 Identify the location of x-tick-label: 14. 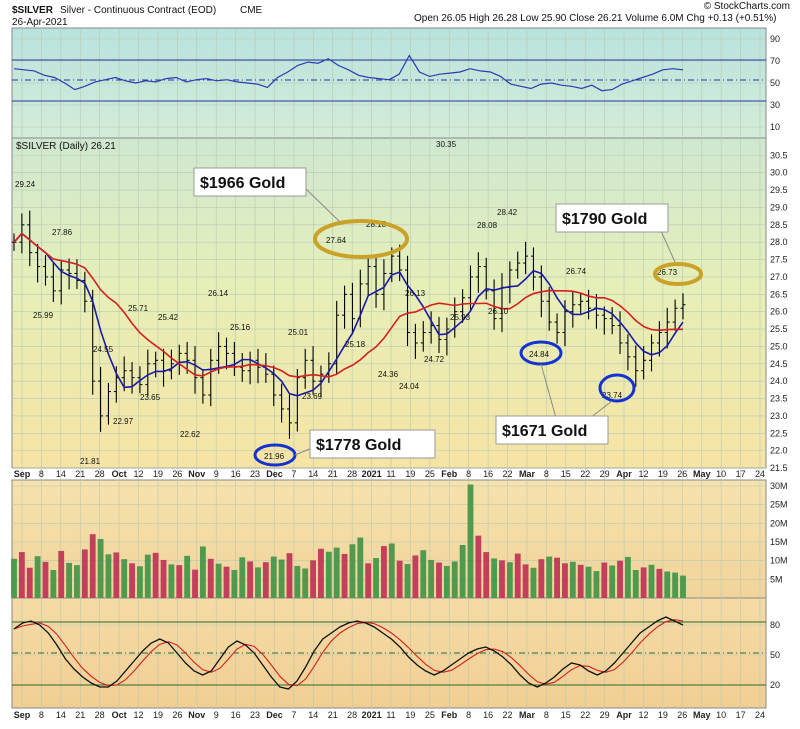
(313, 474).